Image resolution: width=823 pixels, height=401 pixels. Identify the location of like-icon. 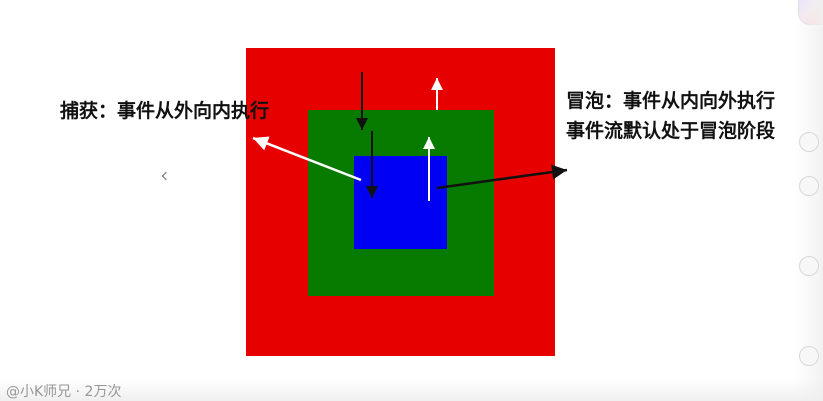
(809, 142).